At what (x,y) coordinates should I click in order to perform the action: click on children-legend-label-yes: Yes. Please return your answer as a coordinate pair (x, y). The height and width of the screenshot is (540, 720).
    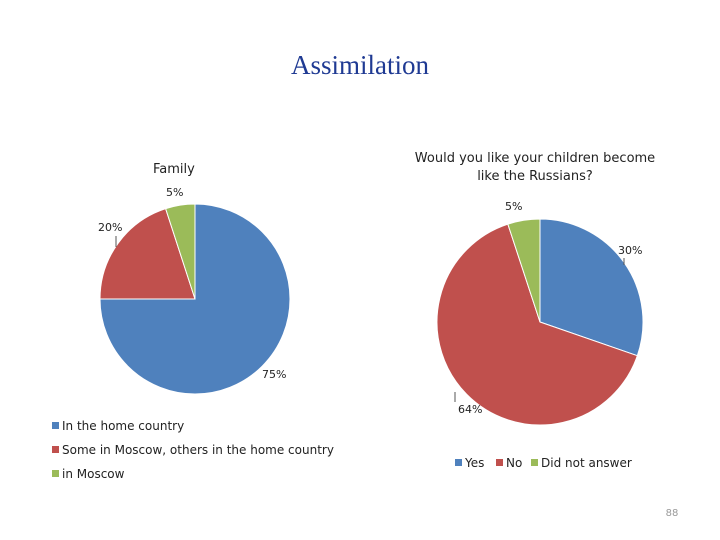
    Looking at the image, I should click on (474, 463).